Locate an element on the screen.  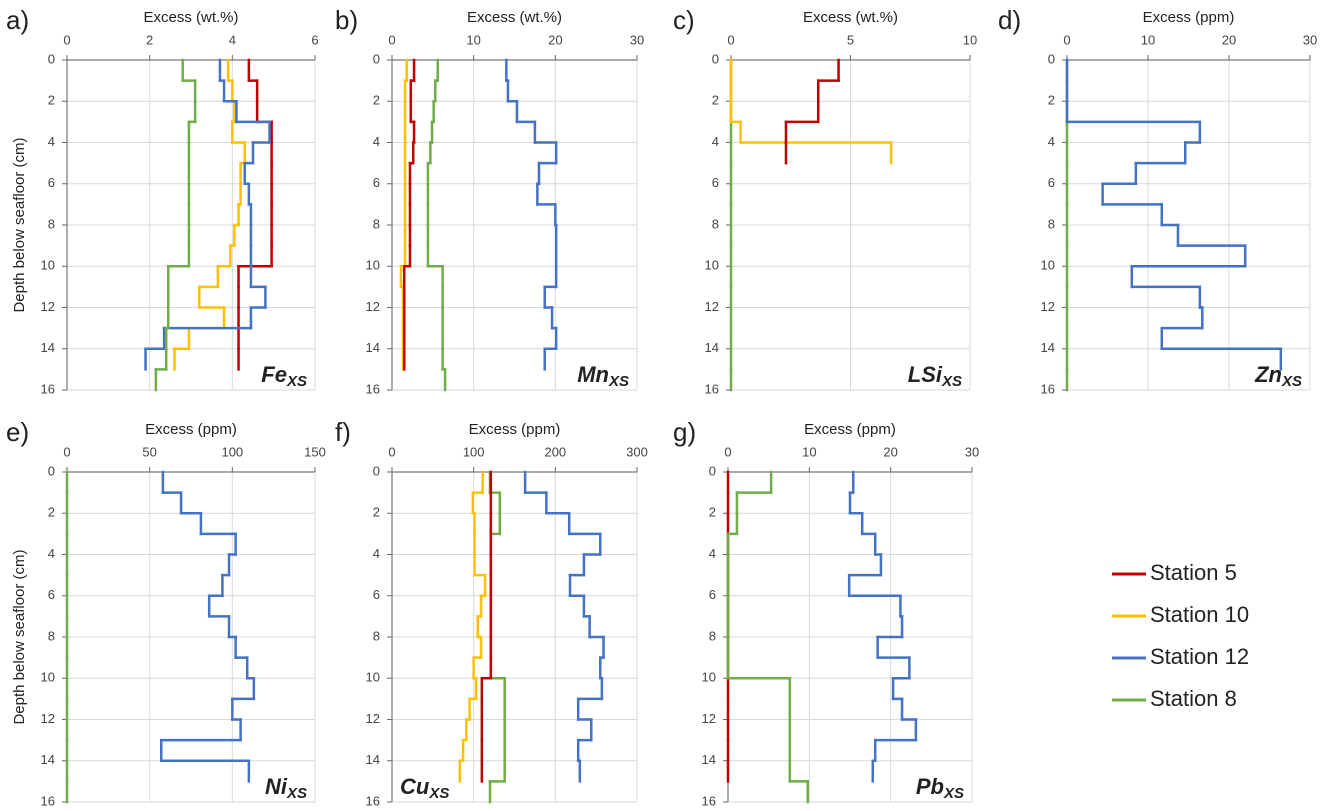
element-name: Cu is located at coordinates (415, 786).